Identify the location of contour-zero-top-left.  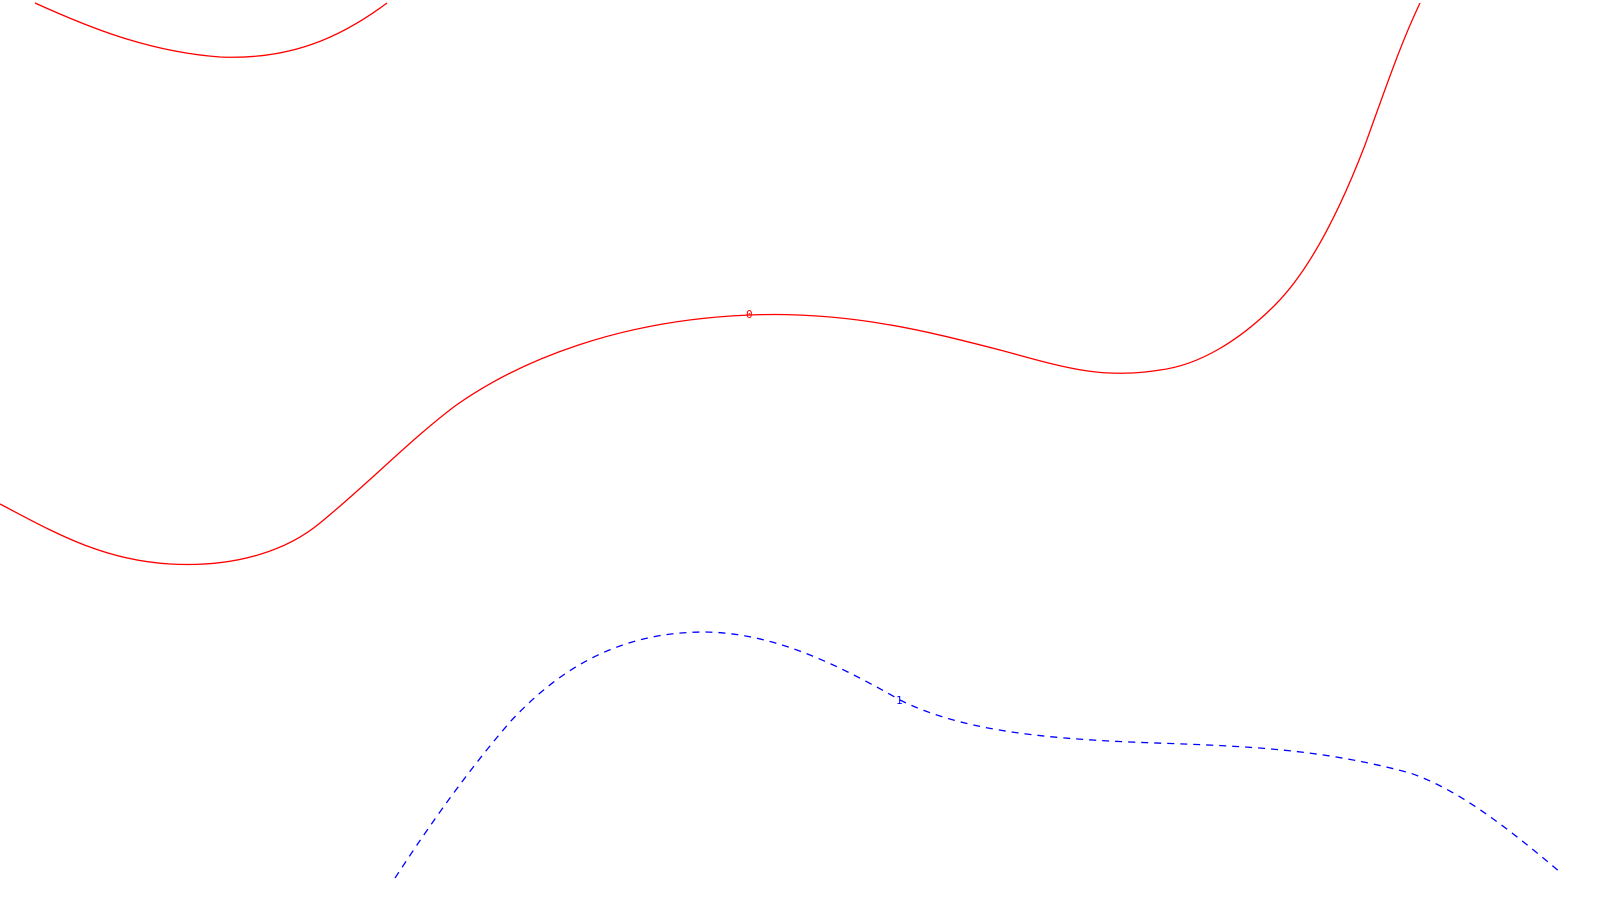
(211, 30).